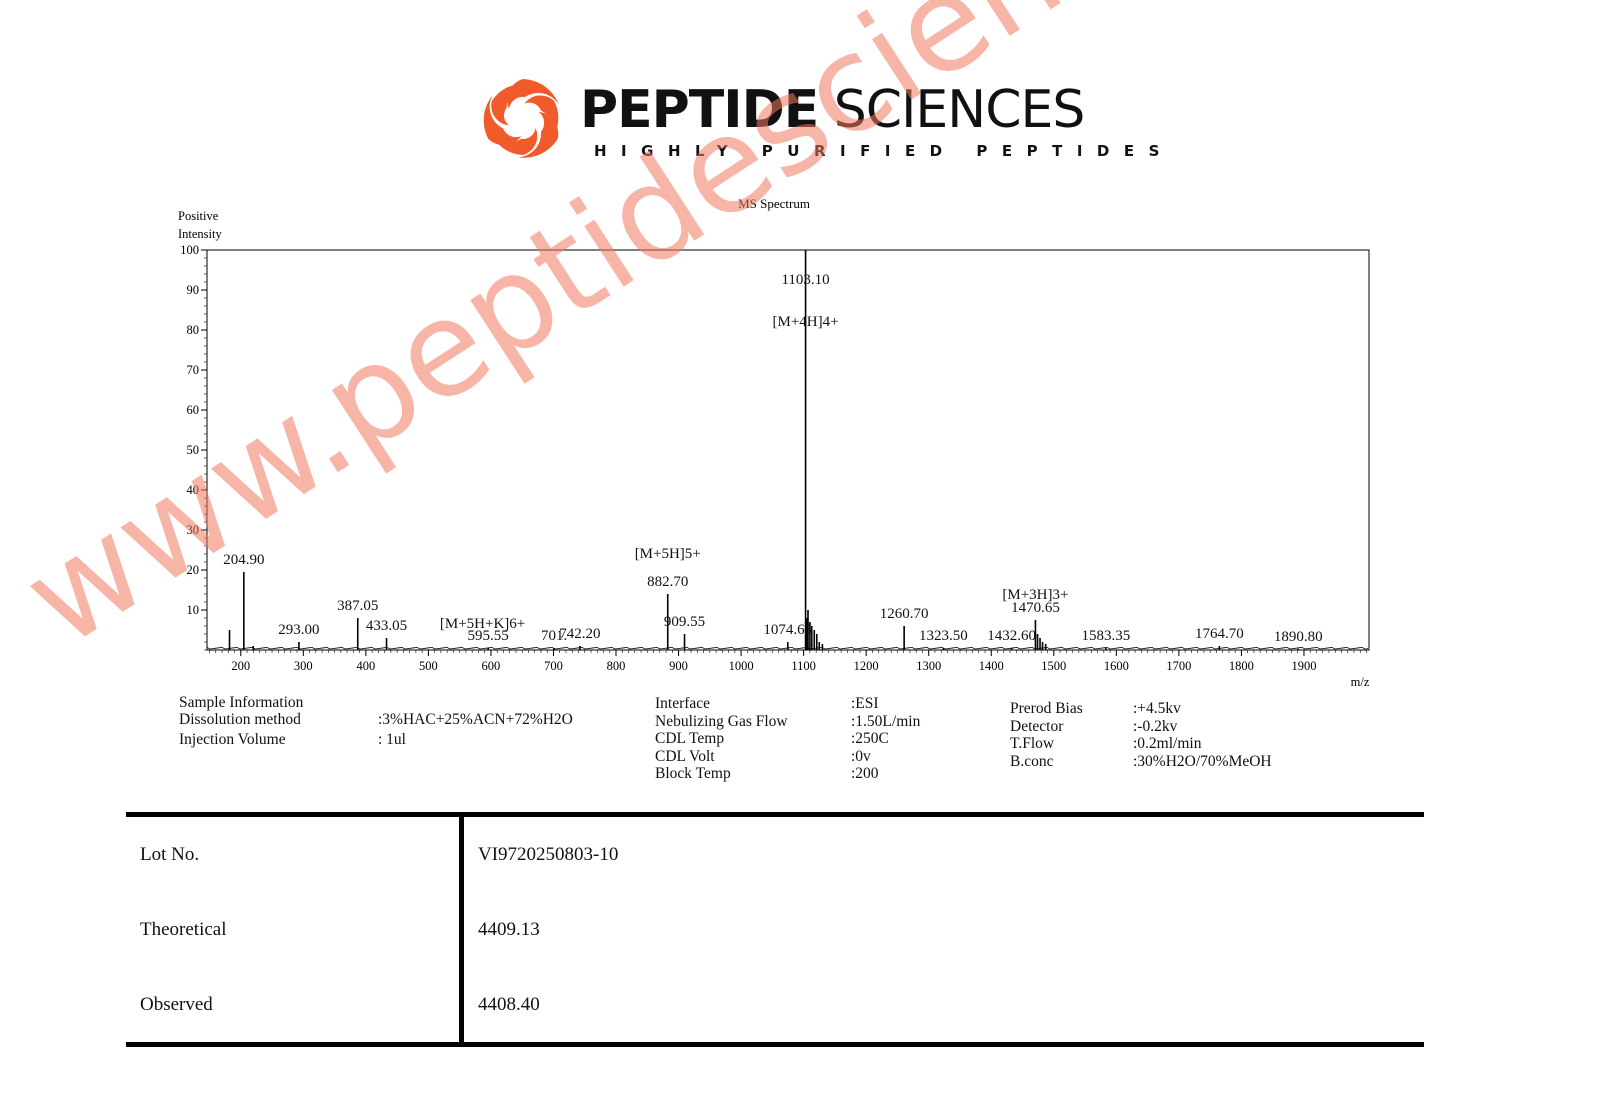 The width and height of the screenshot is (1600, 1097). I want to click on peak-label: 595.55, so click(488, 636).